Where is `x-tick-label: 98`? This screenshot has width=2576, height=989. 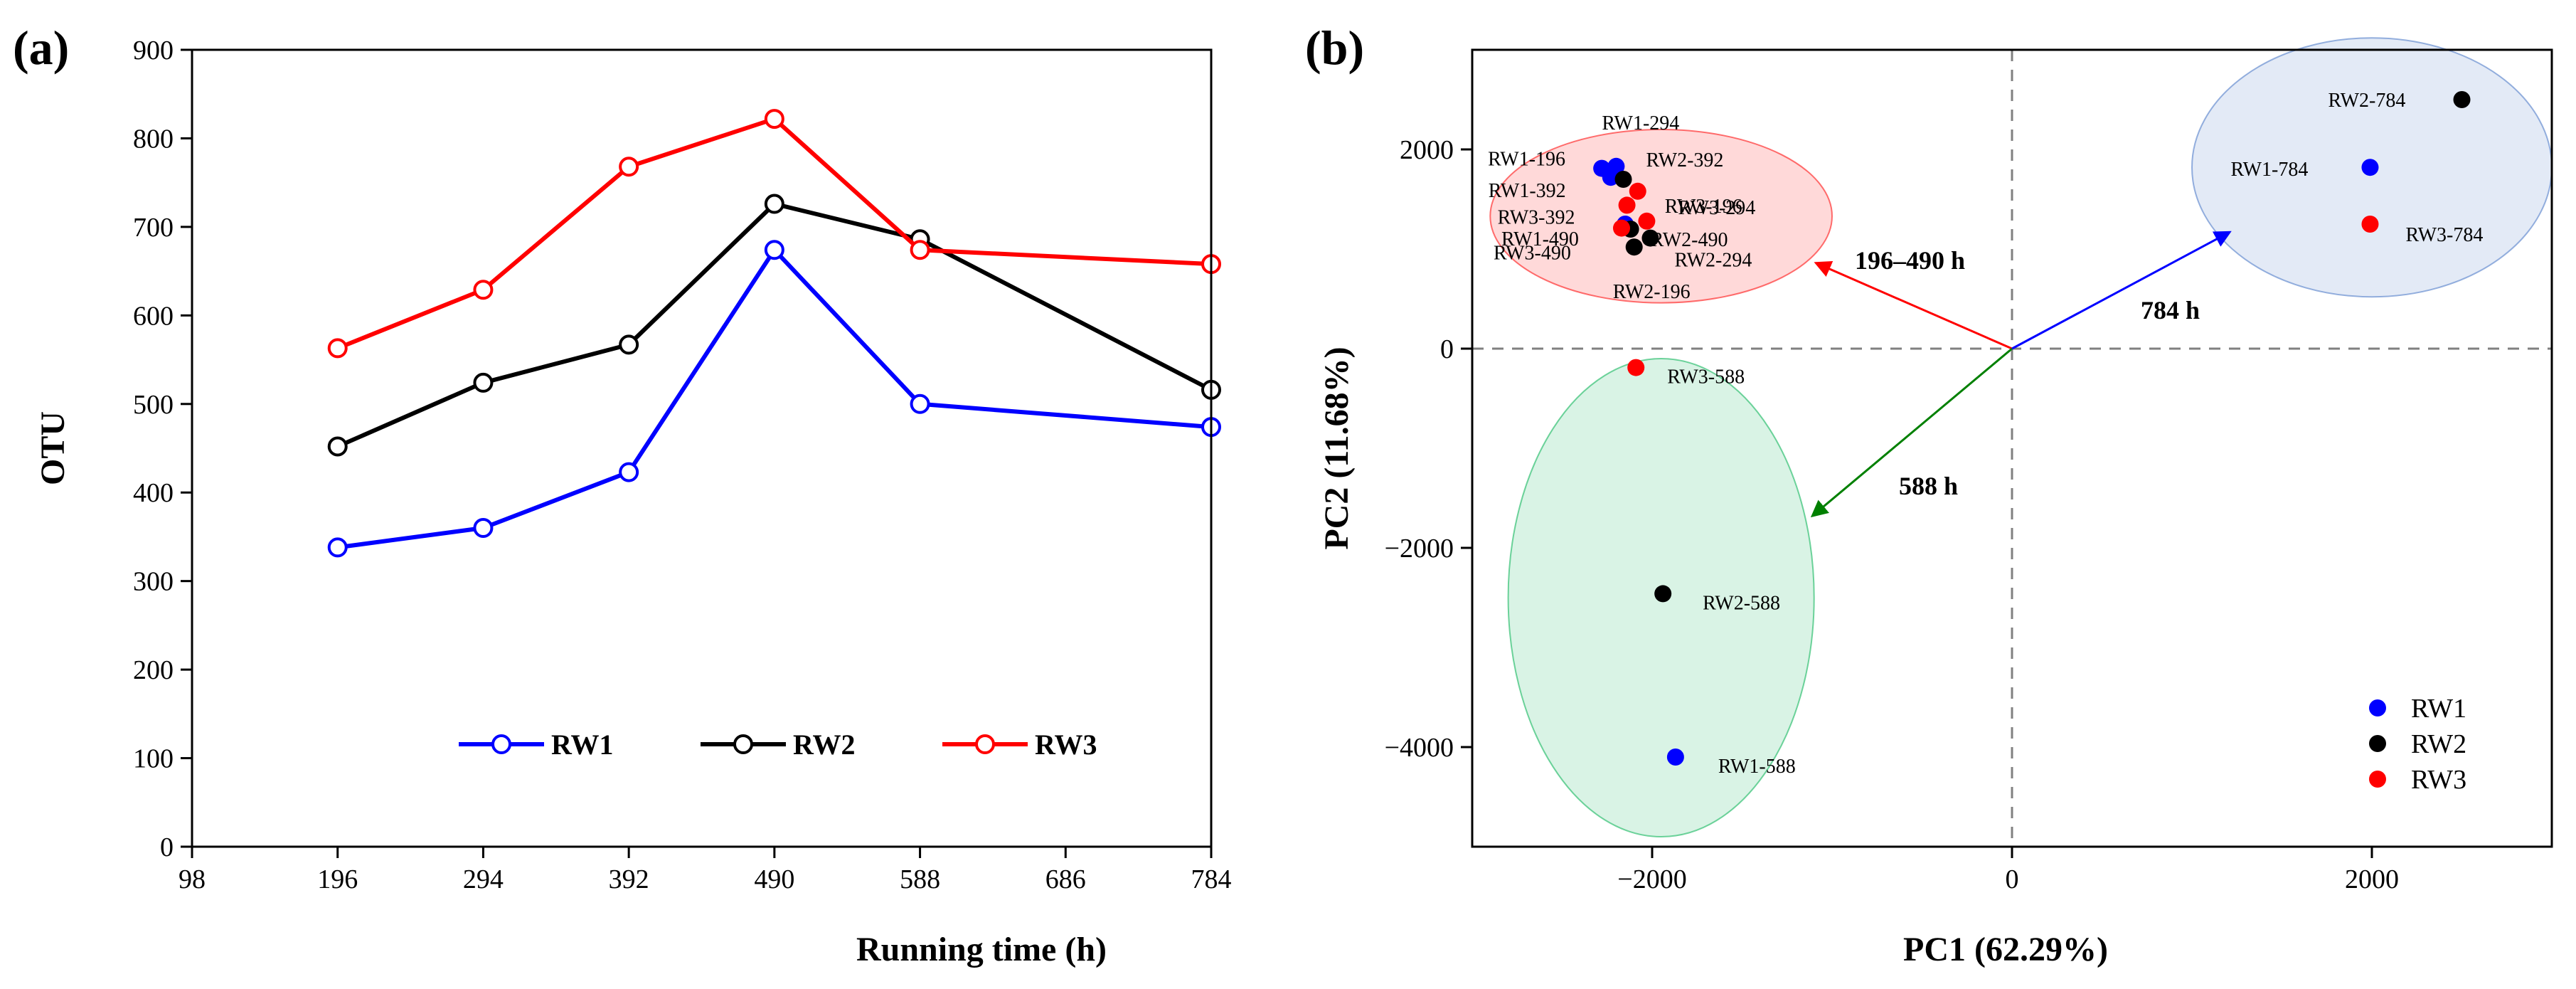
x-tick-label: 98 is located at coordinates (192, 879).